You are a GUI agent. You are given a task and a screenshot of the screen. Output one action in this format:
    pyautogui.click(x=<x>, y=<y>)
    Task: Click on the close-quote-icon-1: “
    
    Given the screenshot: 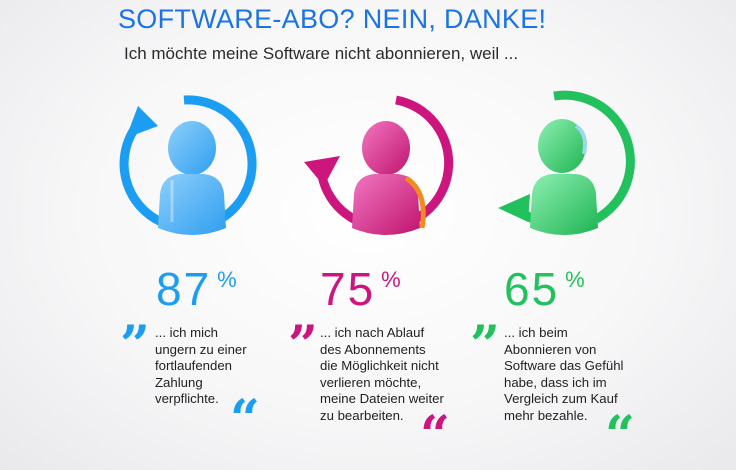 What is the action you would take?
    pyautogui.click(x=245, y=419)
    